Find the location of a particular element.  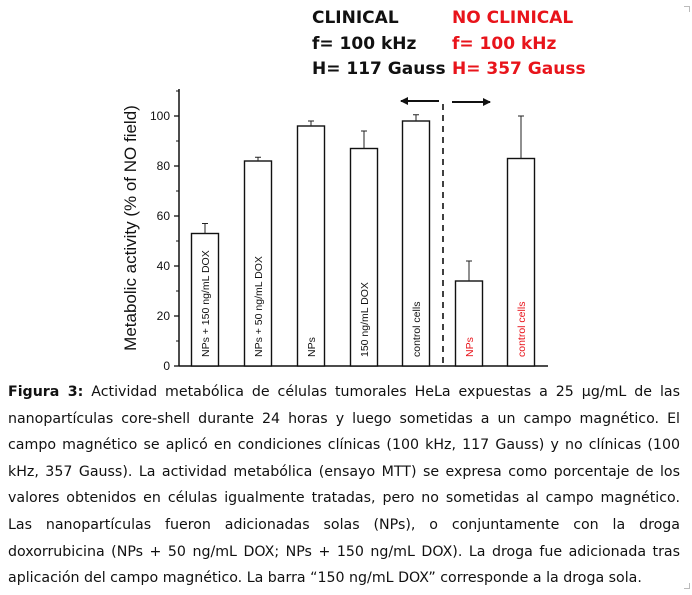

clinical-title: CLINICAL is located at coordinates (355, 18).